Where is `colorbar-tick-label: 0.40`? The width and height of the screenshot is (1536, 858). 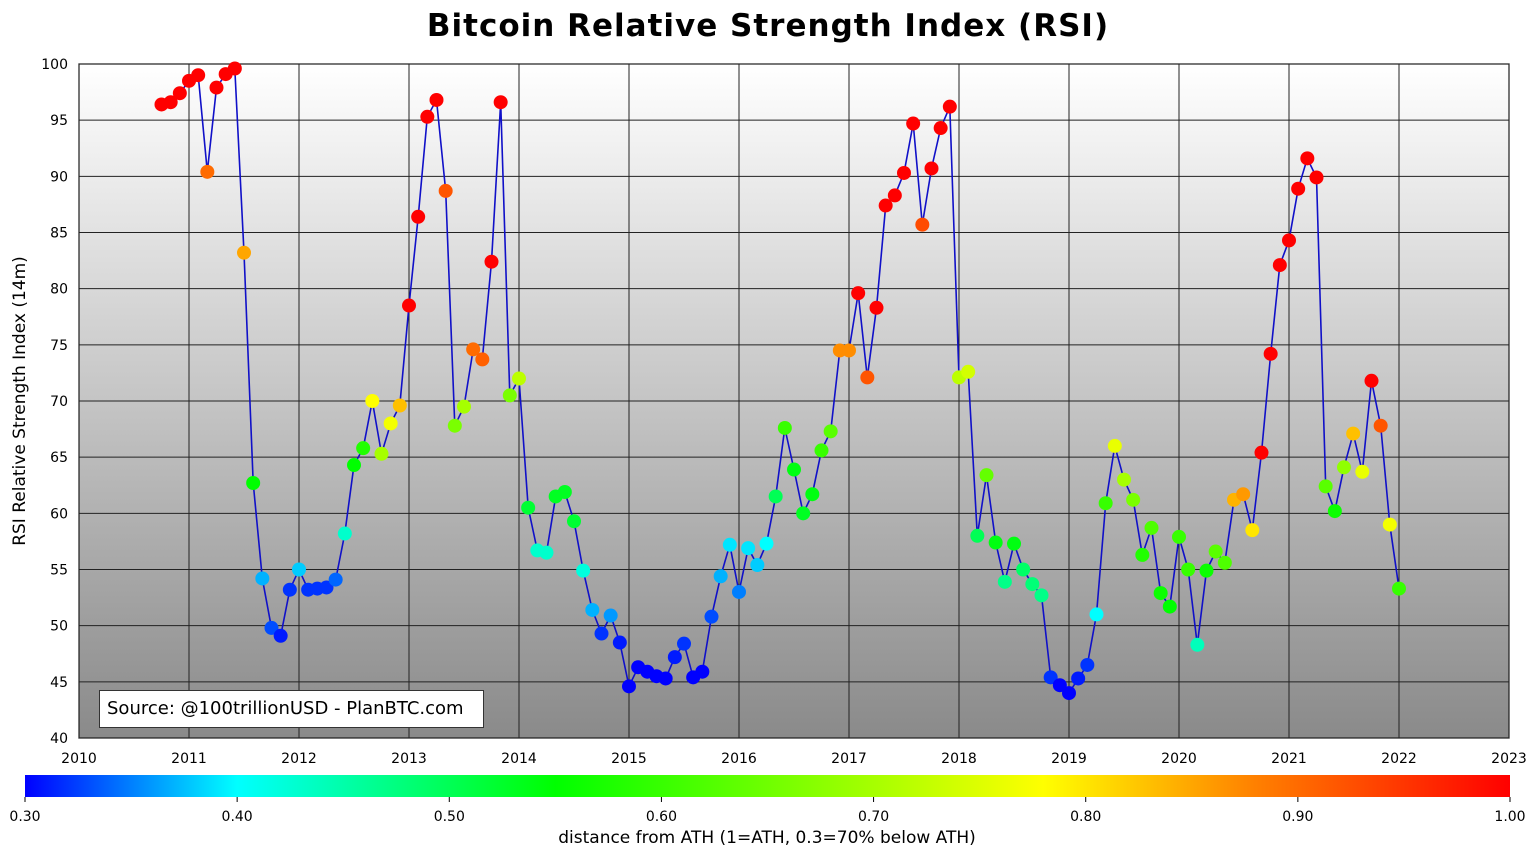 colorbar-tick-label: 0.40 is located at coordinates (237, 817).